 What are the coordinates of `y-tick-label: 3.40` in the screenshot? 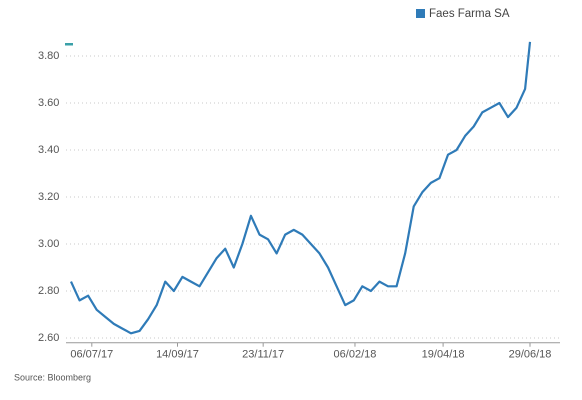 It's located at (48, 150).